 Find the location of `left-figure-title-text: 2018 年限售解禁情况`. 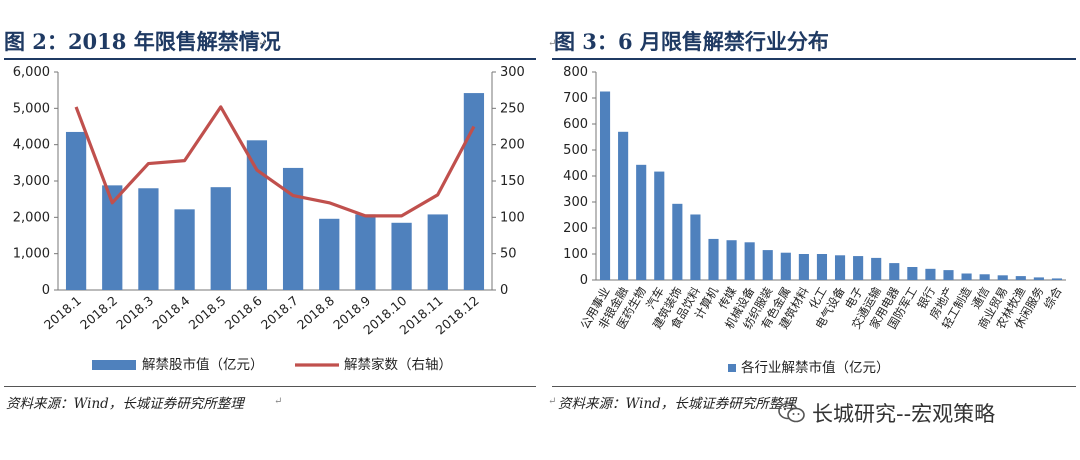

left-figure-title-text: 2018 年限售解禁情况 is located at coordinates (174, 41).